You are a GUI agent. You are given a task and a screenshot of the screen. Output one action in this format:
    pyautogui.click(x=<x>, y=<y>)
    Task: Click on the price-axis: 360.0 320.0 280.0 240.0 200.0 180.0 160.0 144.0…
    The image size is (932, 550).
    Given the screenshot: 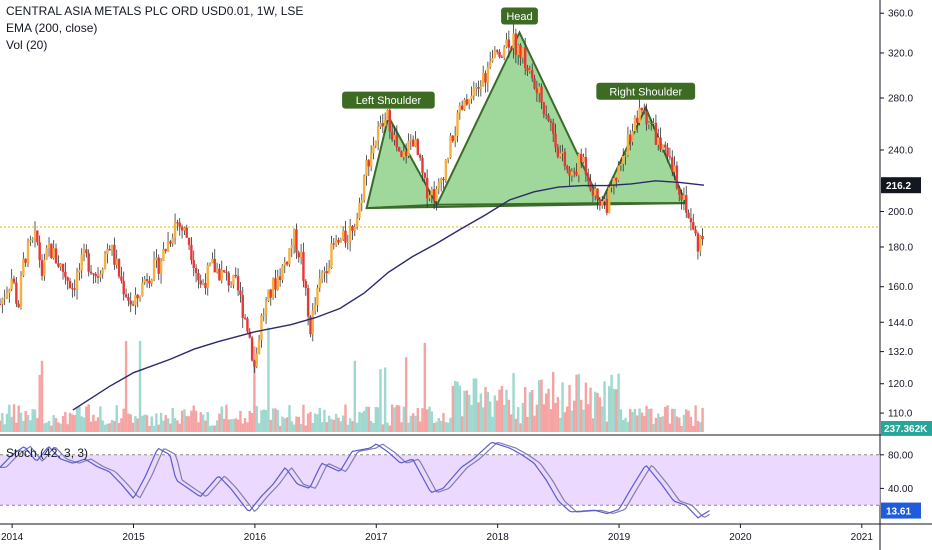 What is the action you would take?
    pyautogui.click(x=906, y=264)
    